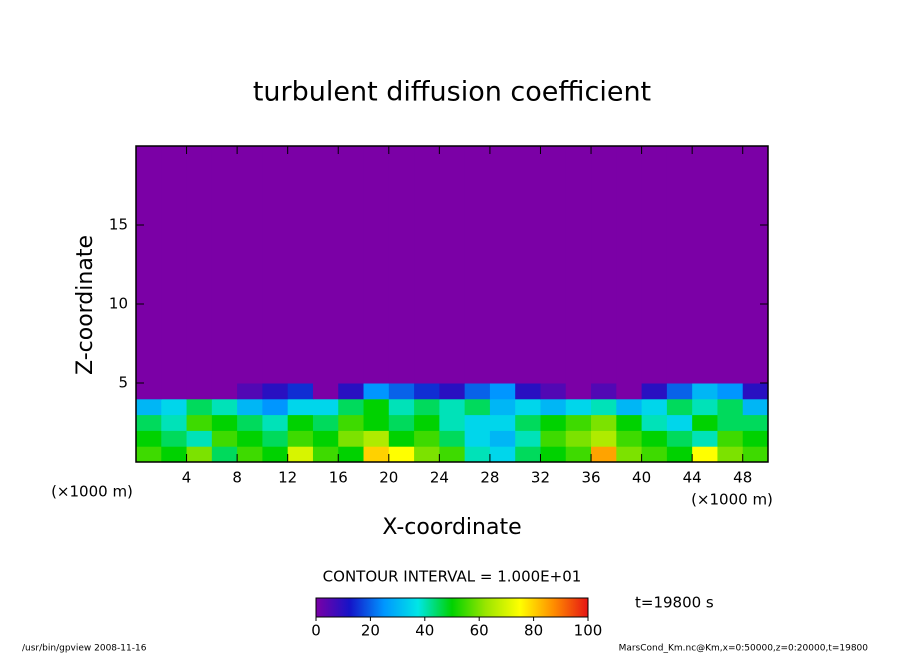 The height and width of the screenshot is (654, 904). I want to click on x-tick-label: 36, so click(590, 478).